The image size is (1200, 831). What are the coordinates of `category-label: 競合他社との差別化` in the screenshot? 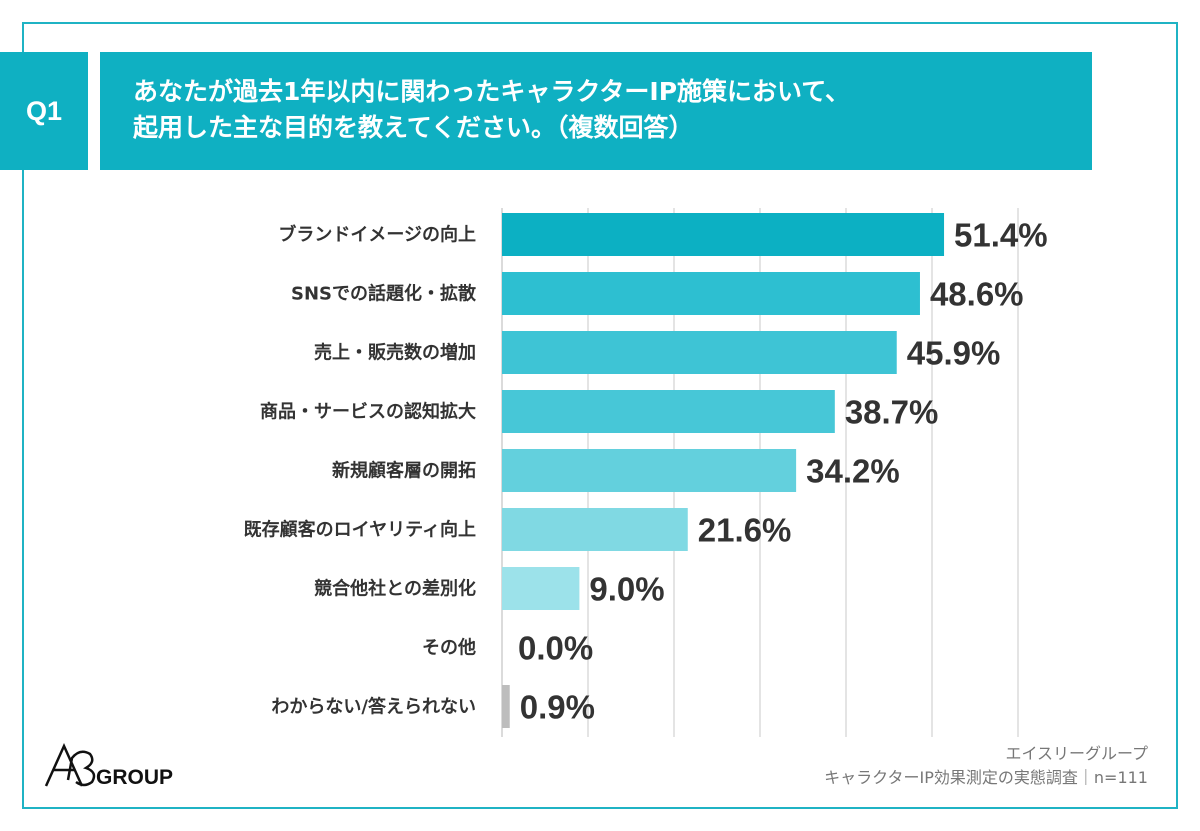 It's located at (395, 589).